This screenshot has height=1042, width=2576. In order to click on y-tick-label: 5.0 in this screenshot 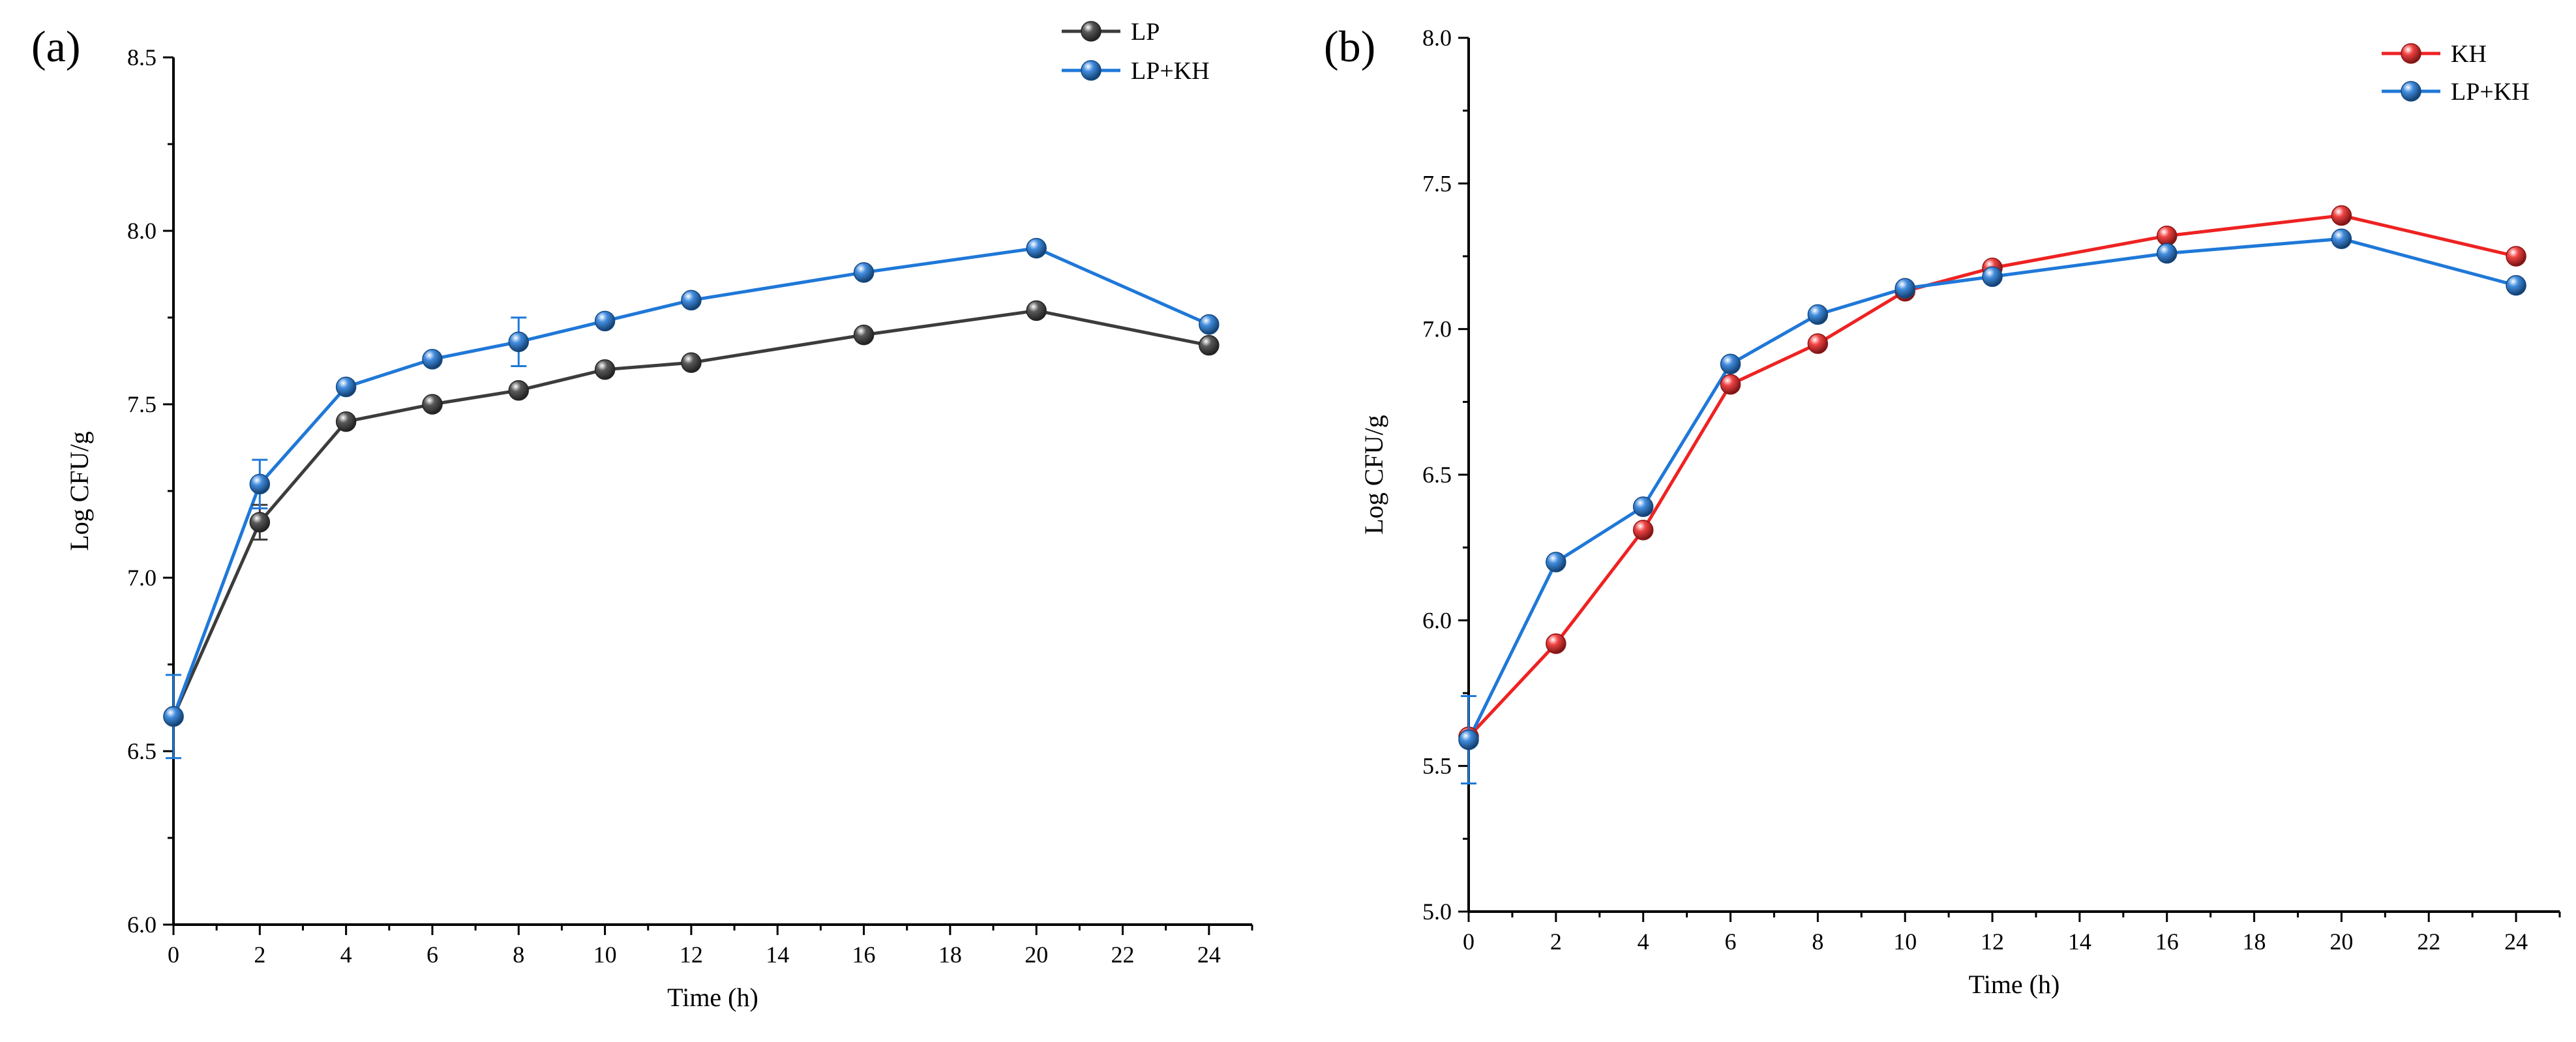, I will do `click(1437, 912)`.